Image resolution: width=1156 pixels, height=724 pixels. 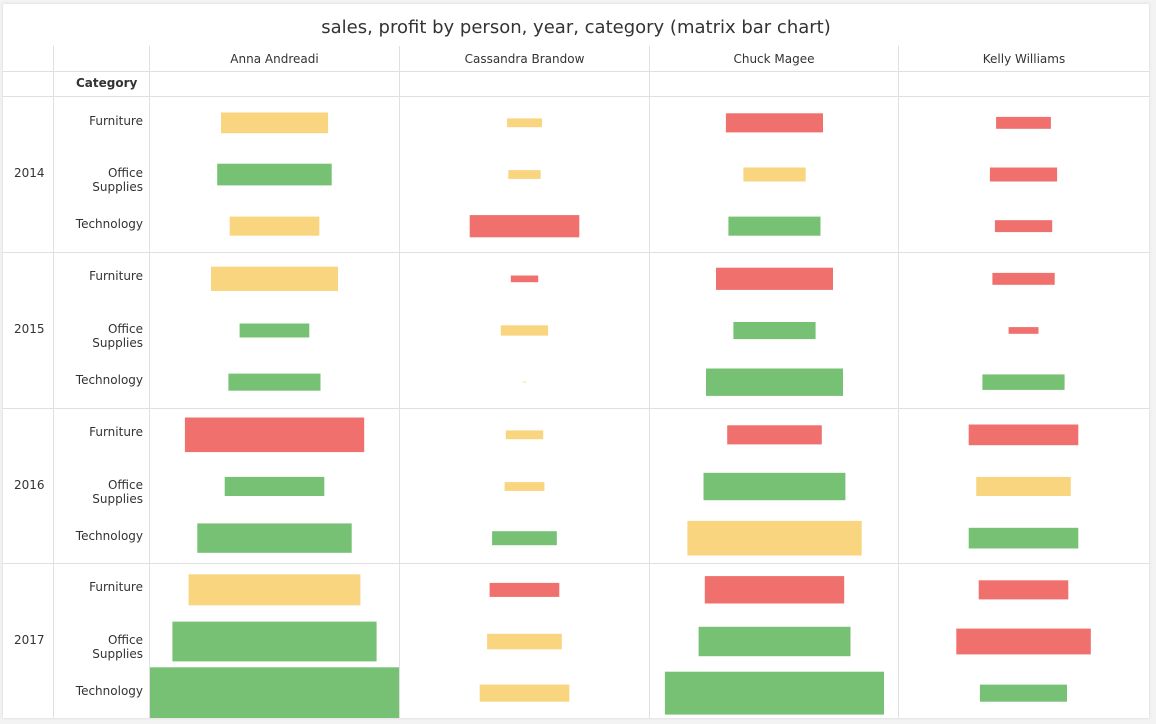 What do you see at coordinates (29, 485) in the screenshot?
I see `year-label: 2016` at bounding box center [29, 485].